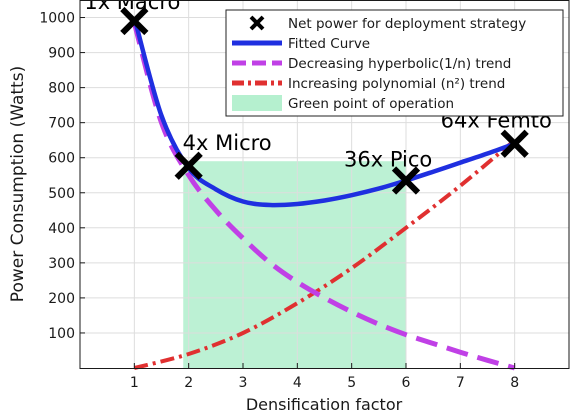 The height and width of the screenshot is (418, 572). Describe the element at coordinates (18, 184) in the screenshot. I see `y-axis-label: Power Consumption (Watts)` at that location.